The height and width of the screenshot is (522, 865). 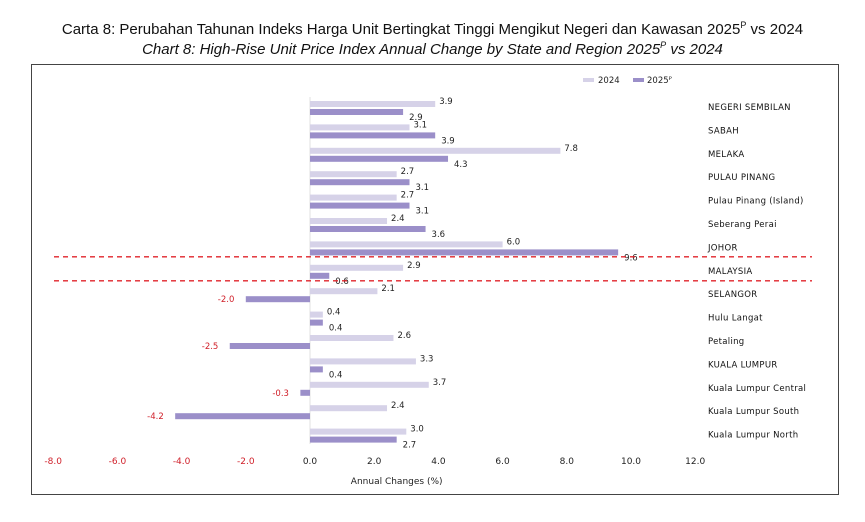 I want to click on chart-title-malay-sup: P, so click(x=743, y=25).